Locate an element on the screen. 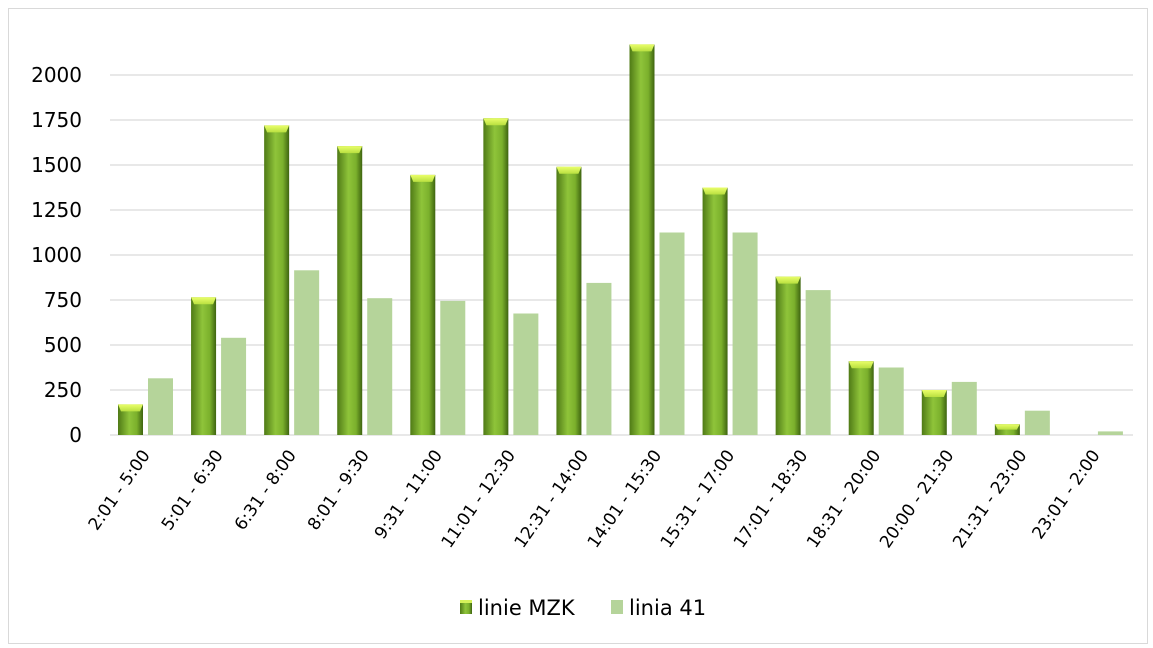  y-tick-label: 2000 is located at coordinates (56, 75).